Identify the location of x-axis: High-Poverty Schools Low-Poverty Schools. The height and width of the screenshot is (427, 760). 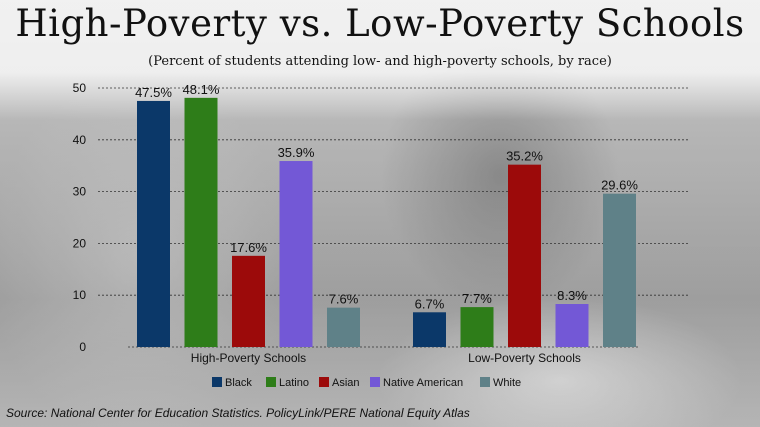
(386, 358).